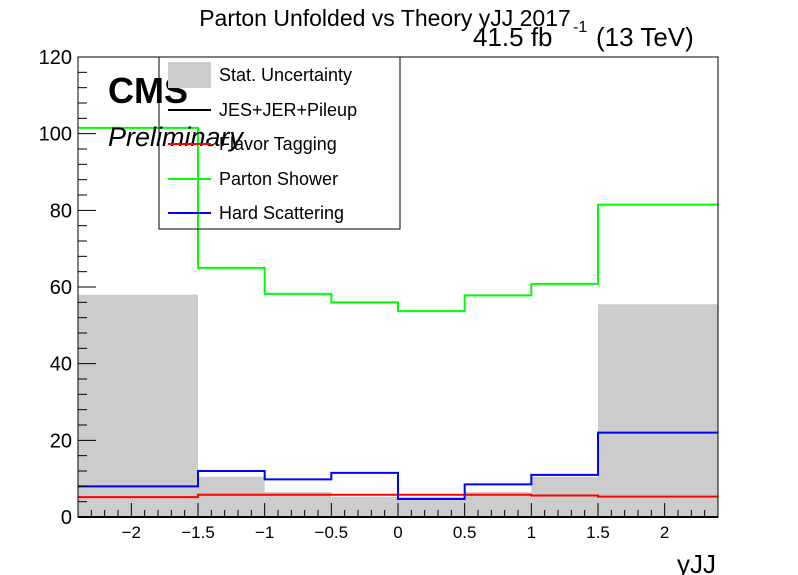 The image size is (798, 575). Describe the element at coordinates (332, 532) in the screenshot. I see `x-tick-label: −0.5` at that location.